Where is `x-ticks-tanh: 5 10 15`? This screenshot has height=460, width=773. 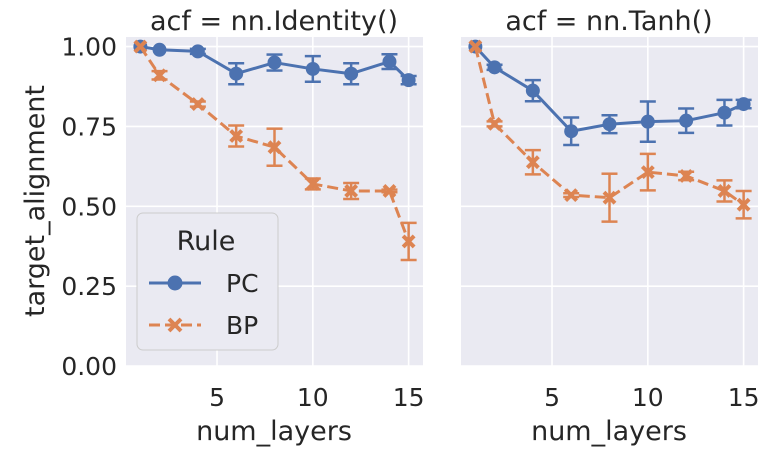
x-ticks-tanh: 5 10 15 is located at coordinates (651, 397).